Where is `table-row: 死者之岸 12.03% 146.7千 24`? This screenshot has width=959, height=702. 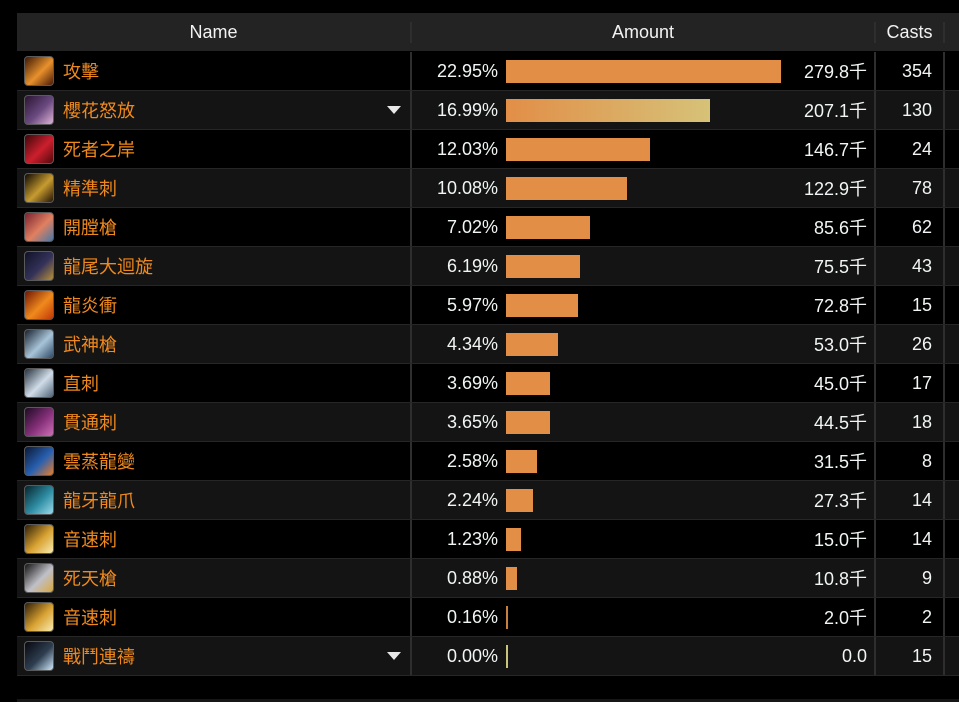
table-row: 死者之岸 12.03% 146.7千 24 is located at coordinates (488, 149).